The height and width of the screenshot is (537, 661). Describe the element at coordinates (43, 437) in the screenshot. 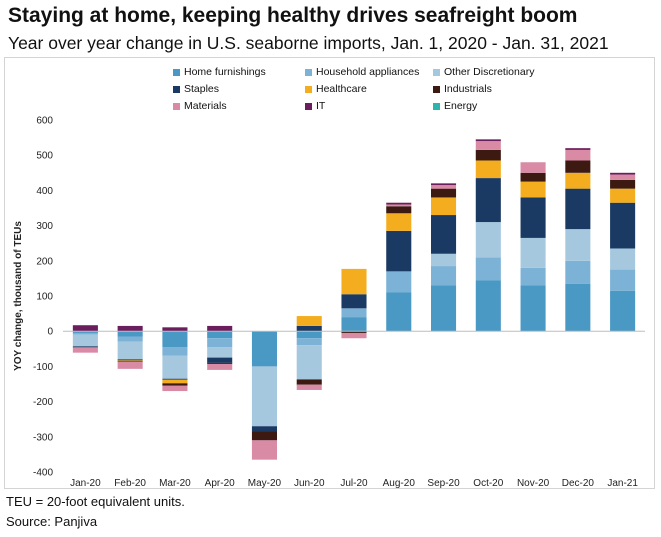

I see `y-tick-label: -300` at that location.